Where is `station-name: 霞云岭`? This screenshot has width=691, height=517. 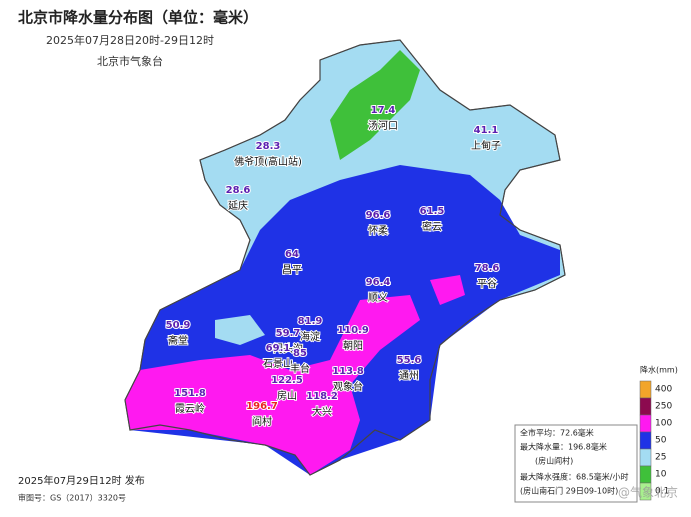 station-name: 霞云岭 is located at coordinates (190, 408).